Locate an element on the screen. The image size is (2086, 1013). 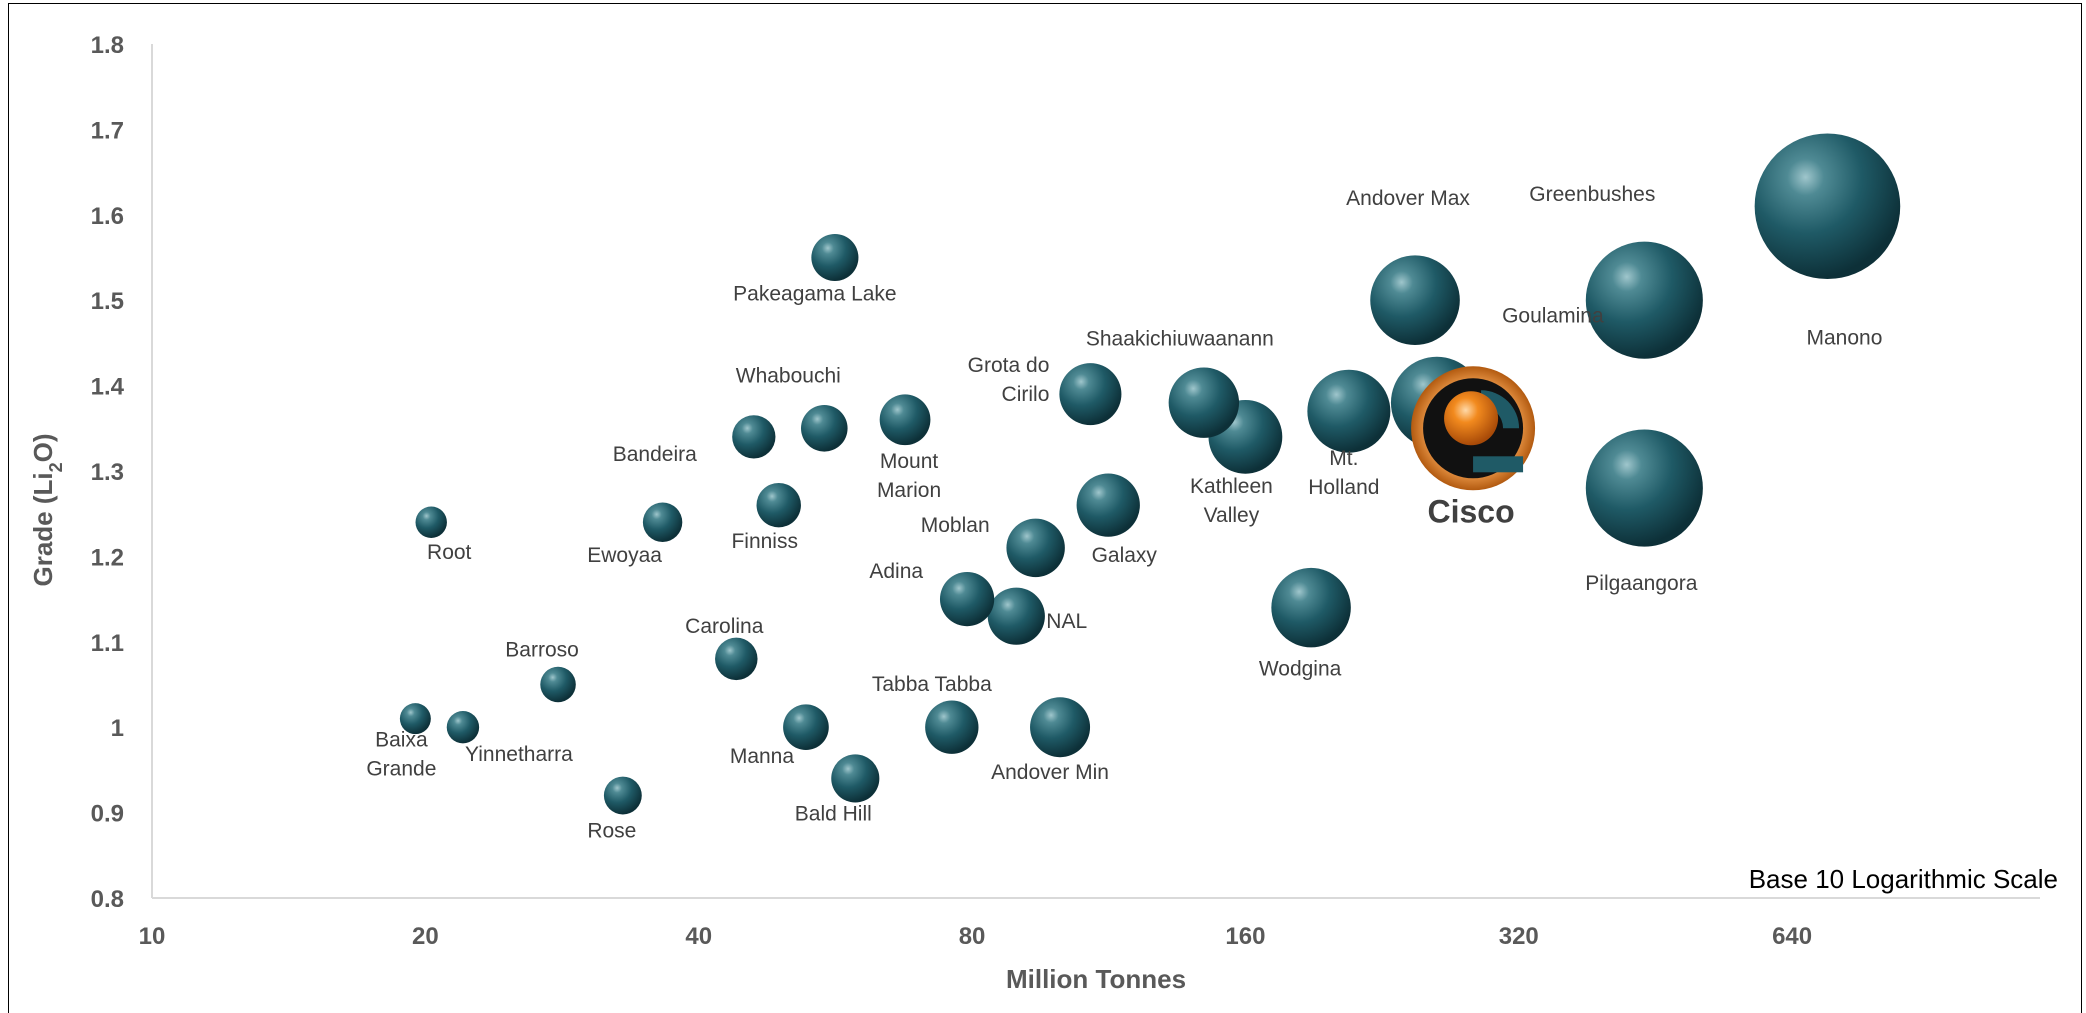
x-tick-label: 80 is located at coordinates (972, 936).